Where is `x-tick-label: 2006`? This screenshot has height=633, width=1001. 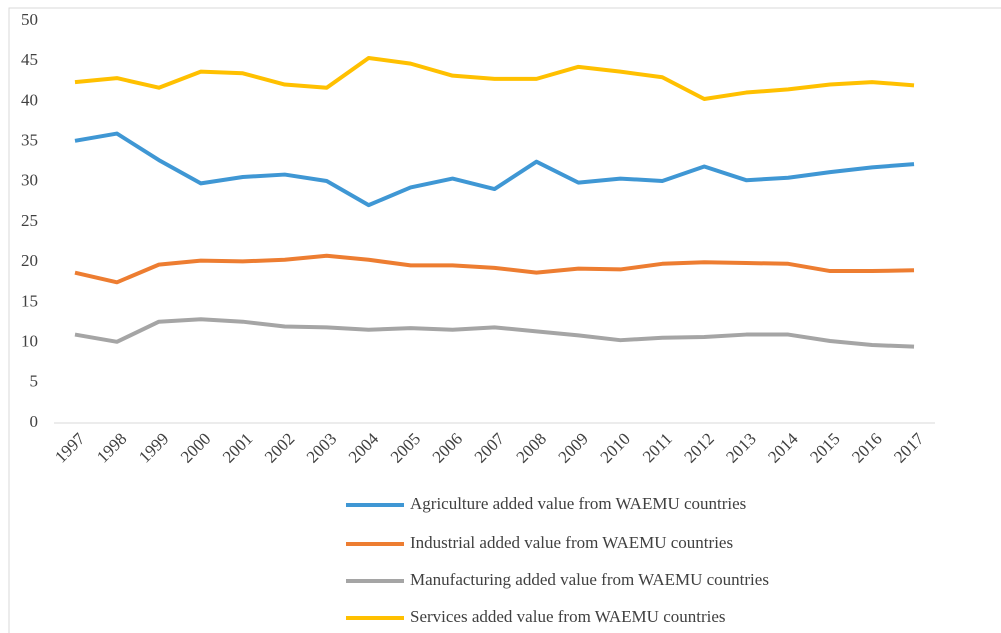
x-tick-label: 2006 is located at coordinates (447, 447).